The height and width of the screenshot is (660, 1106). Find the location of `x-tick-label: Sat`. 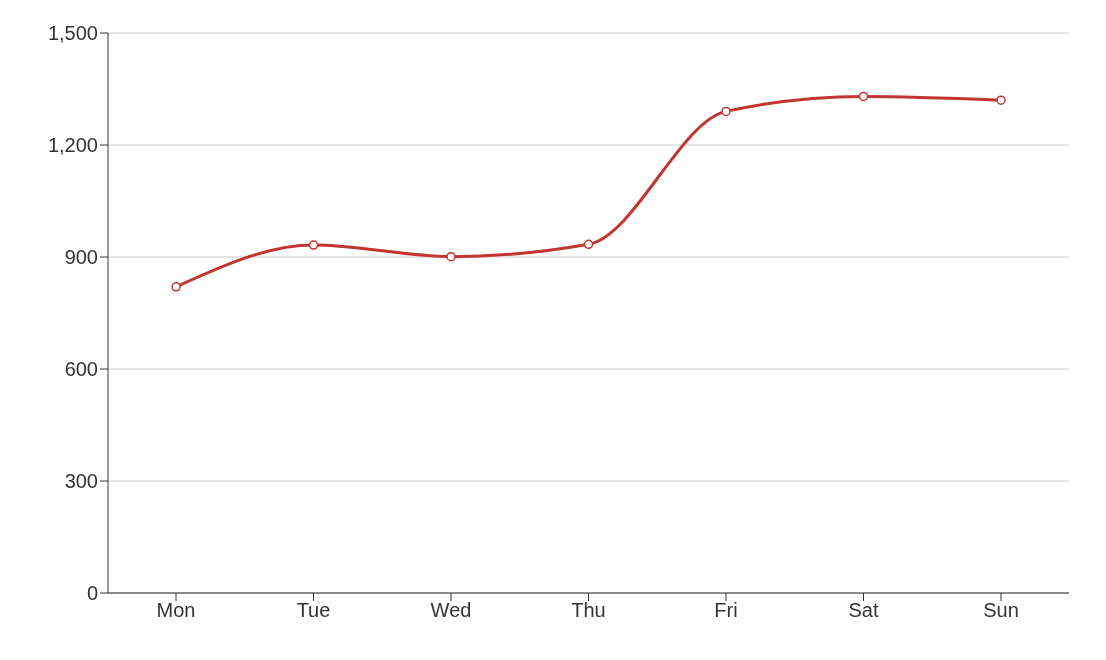

x-tick-label: Sat is located at coordinates (863, 610).